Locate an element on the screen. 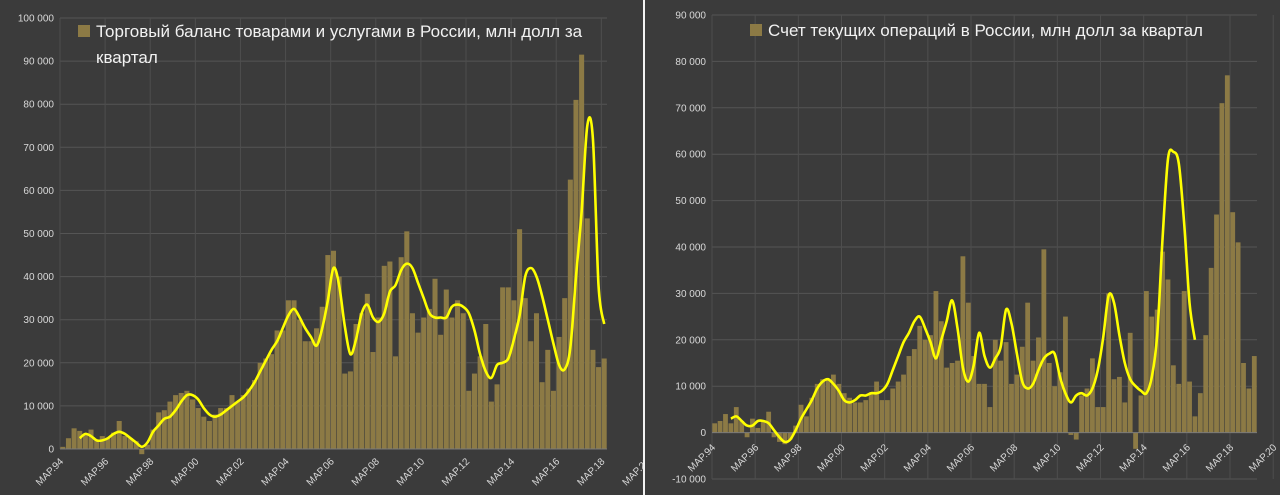 This screenshot has height=495, width=1280. y-tick-label: 60 000 is located at coordinates (38, 191).